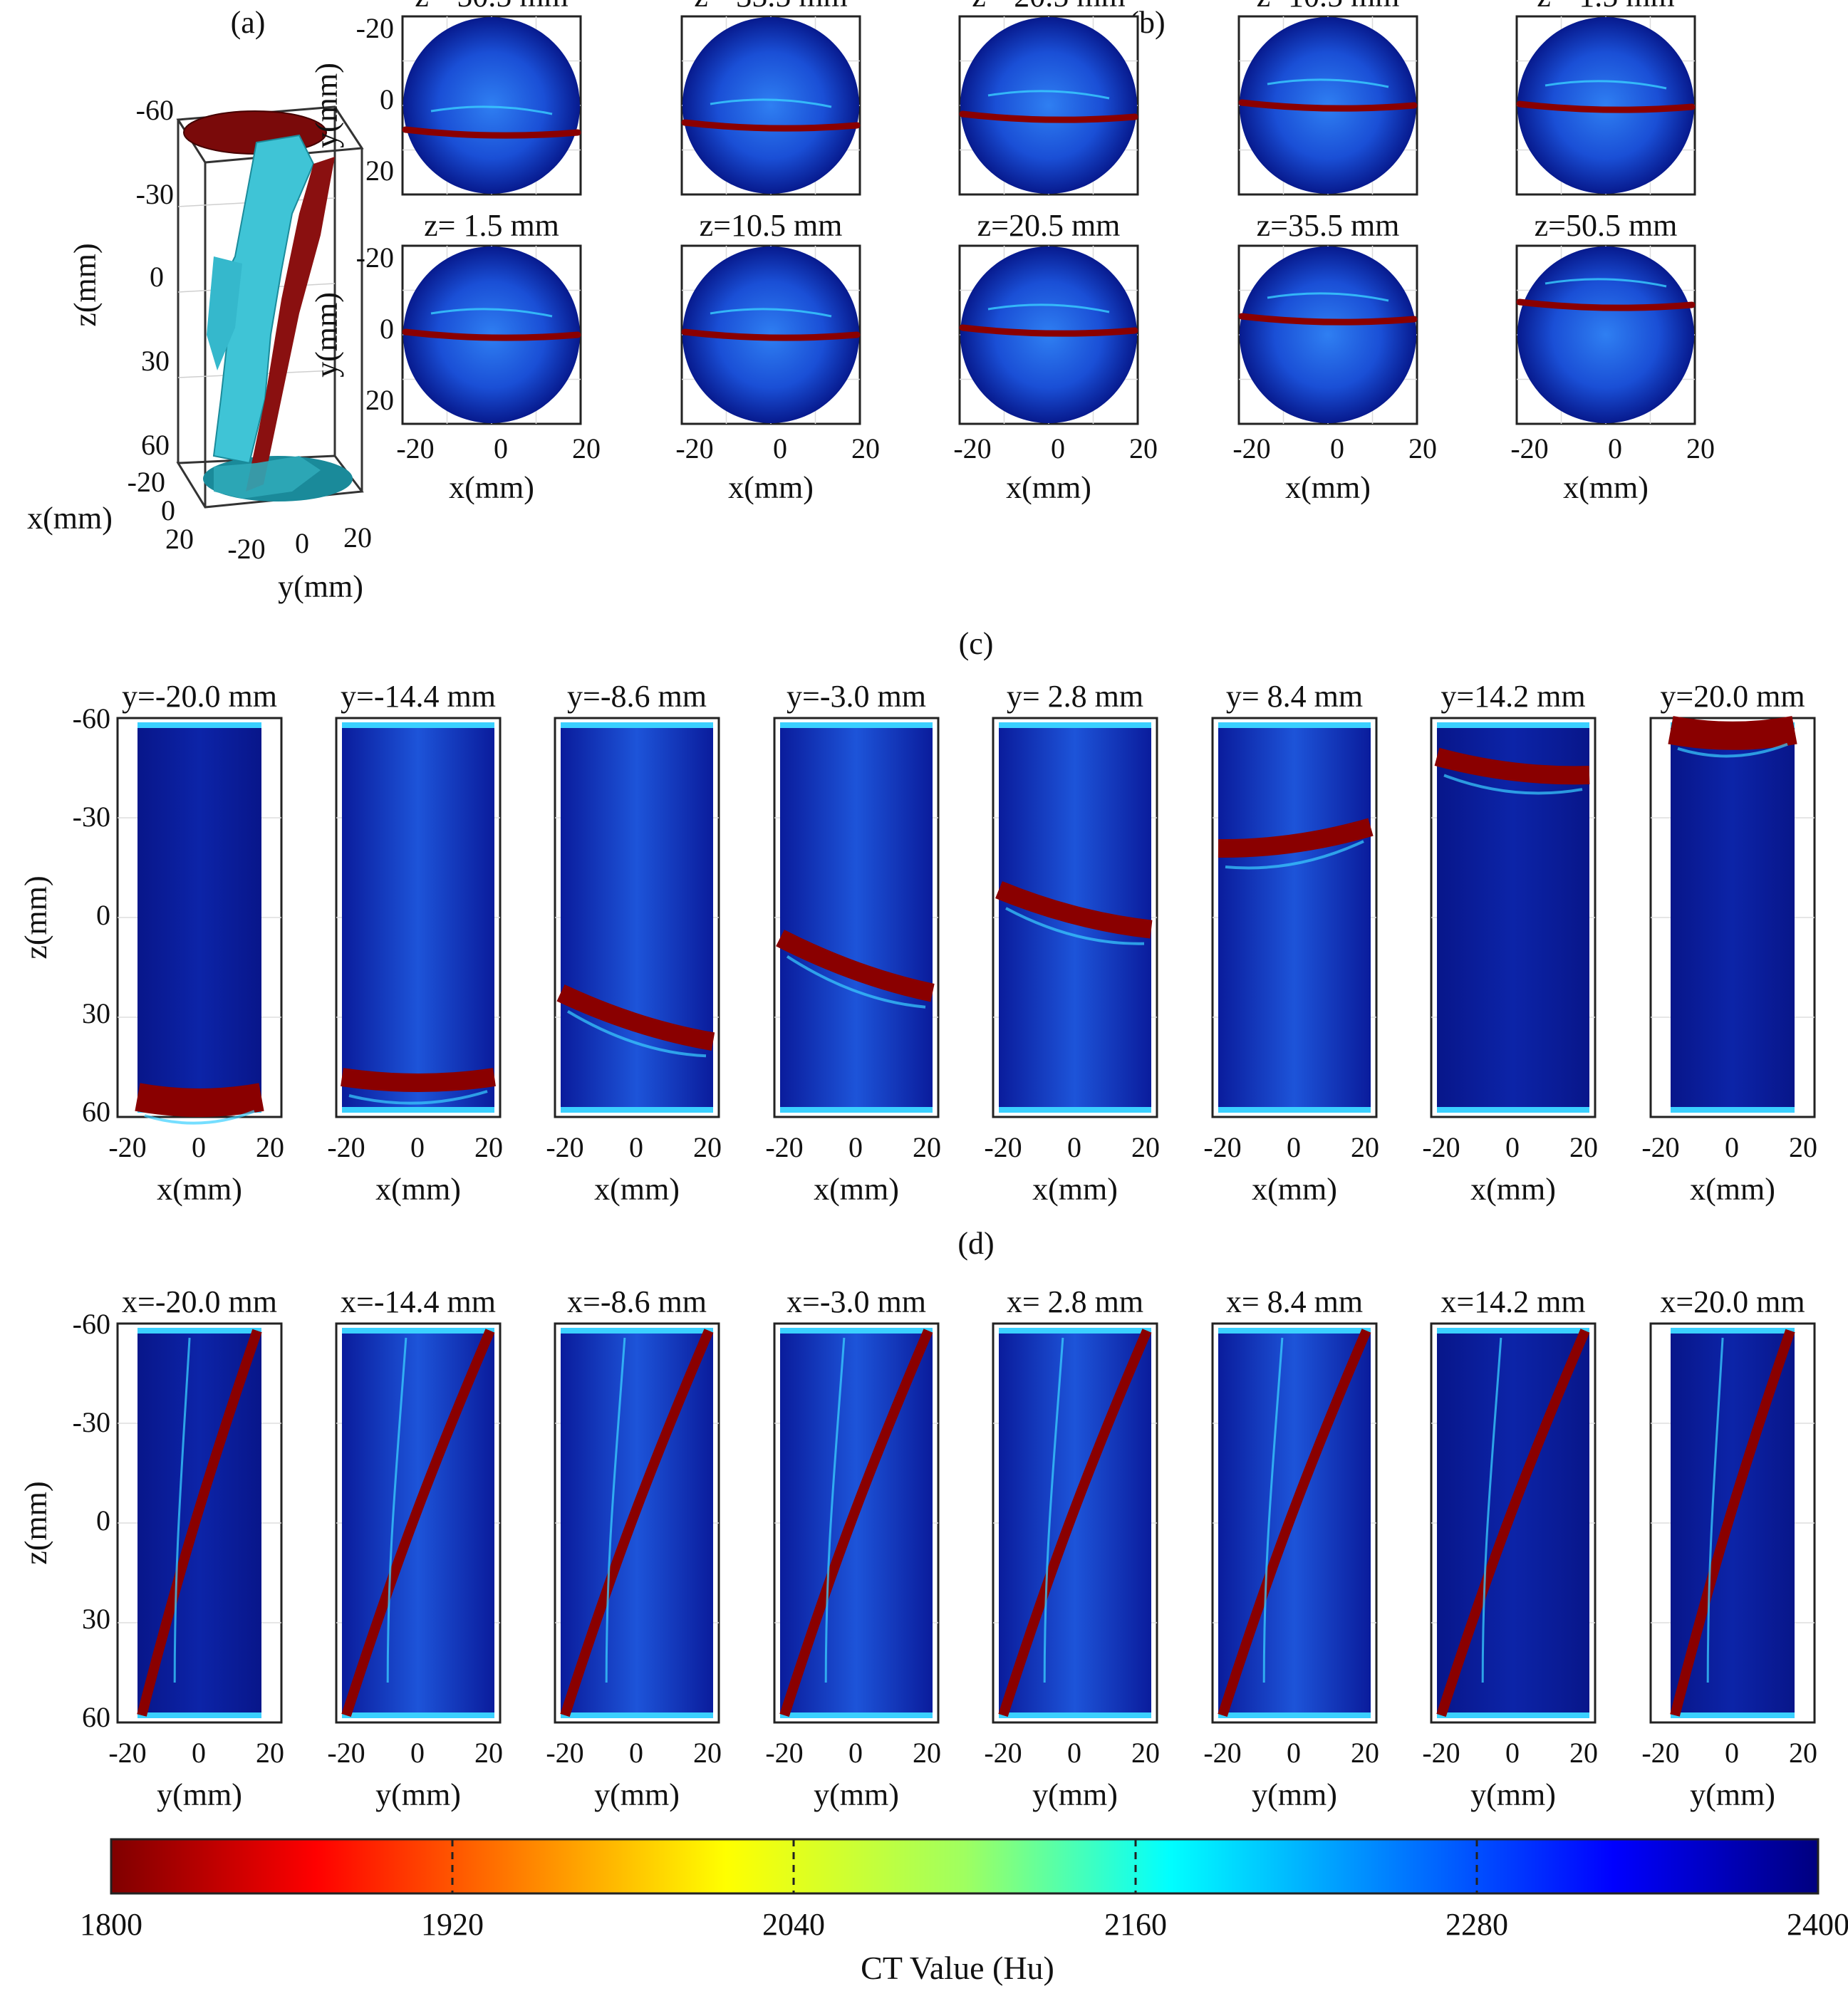 The width and height of the screenshot is (1848, 1996). What do you see at coordinates (270, 307) in the screenshot?
I see `panel-a-bounding-box` at bounding box center [270, 307].